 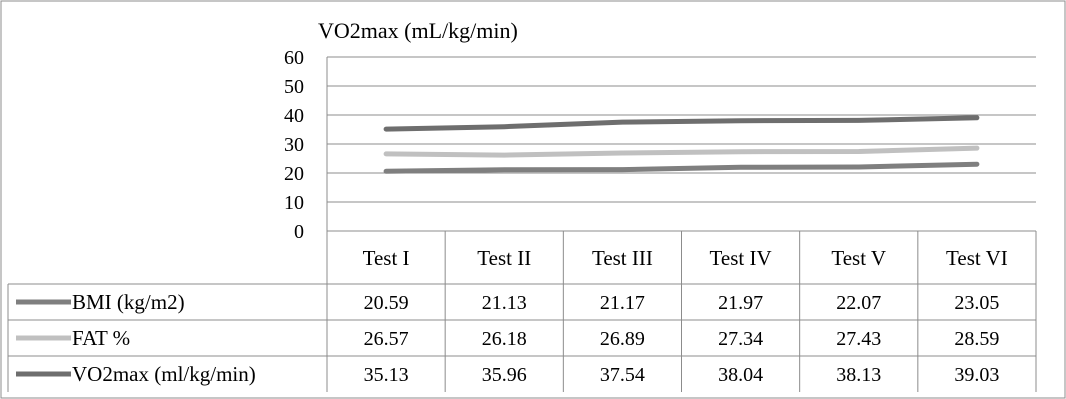 What do you see at coordinates (858, 339) in the screenshot?
I see `data-label: 27.43` at bounding box center [858, 339].